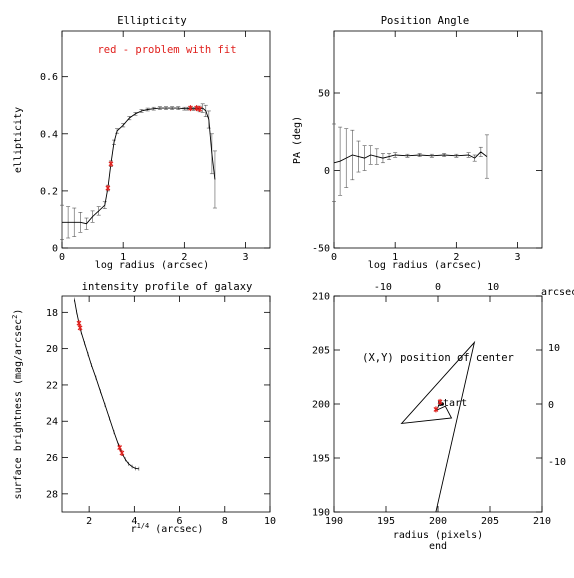  What do you see at coordinates (123, 257) in the screenshot?
I see `ellipticity-x-tick-label: 1` at bounding box center [123, 257].